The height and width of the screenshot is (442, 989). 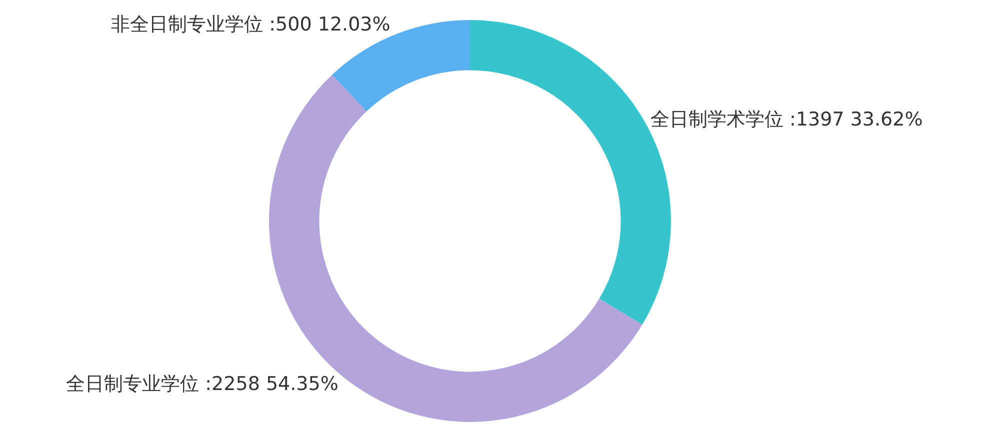 I want to click on slice-label: 全日制专业学位 :2258 54.35%, so click(x=202, y=384).